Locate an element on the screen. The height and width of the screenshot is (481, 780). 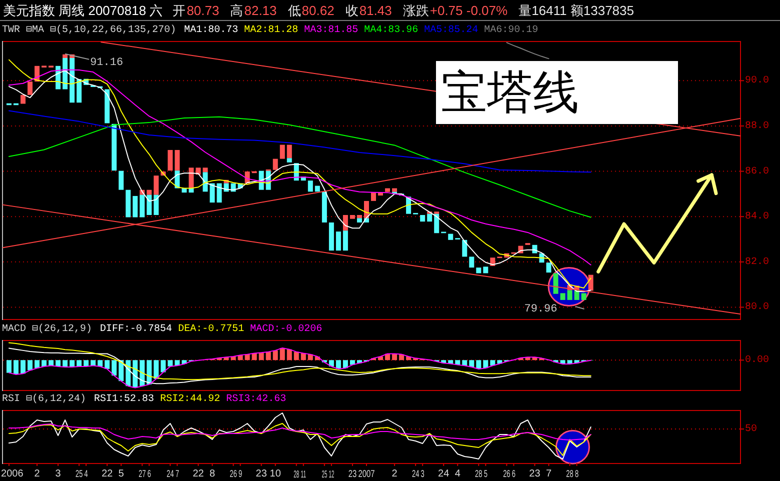
text: 81.43 is located at coordinates (375, 10).